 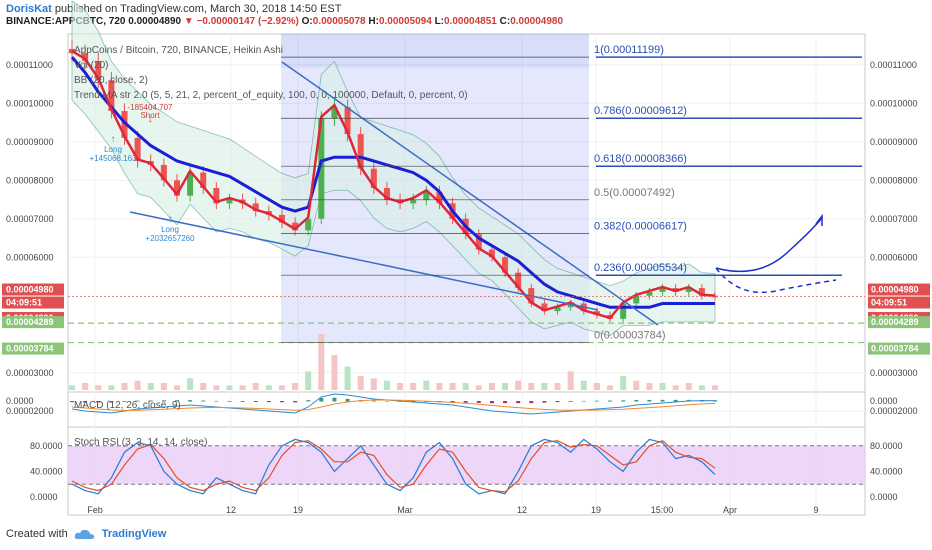 I want to click on level-a-tag-right-bg, so click(x=899, y=322).